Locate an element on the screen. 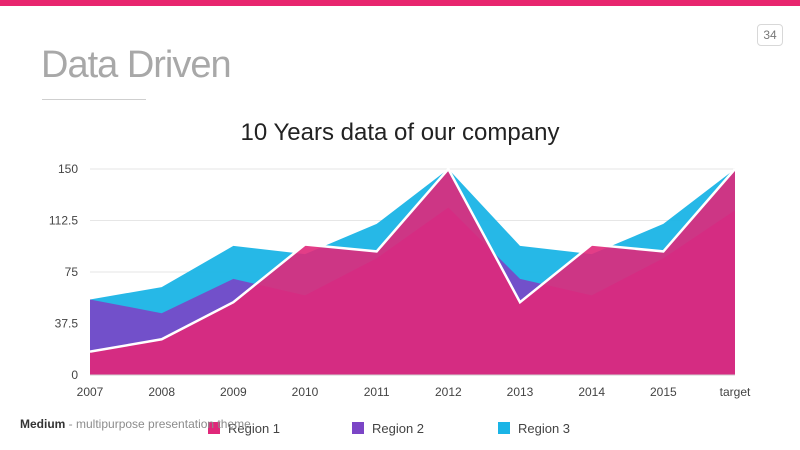 The image size is (800, 450). chart-title: 10 Years data of our company is located at coordinates (400, 132).